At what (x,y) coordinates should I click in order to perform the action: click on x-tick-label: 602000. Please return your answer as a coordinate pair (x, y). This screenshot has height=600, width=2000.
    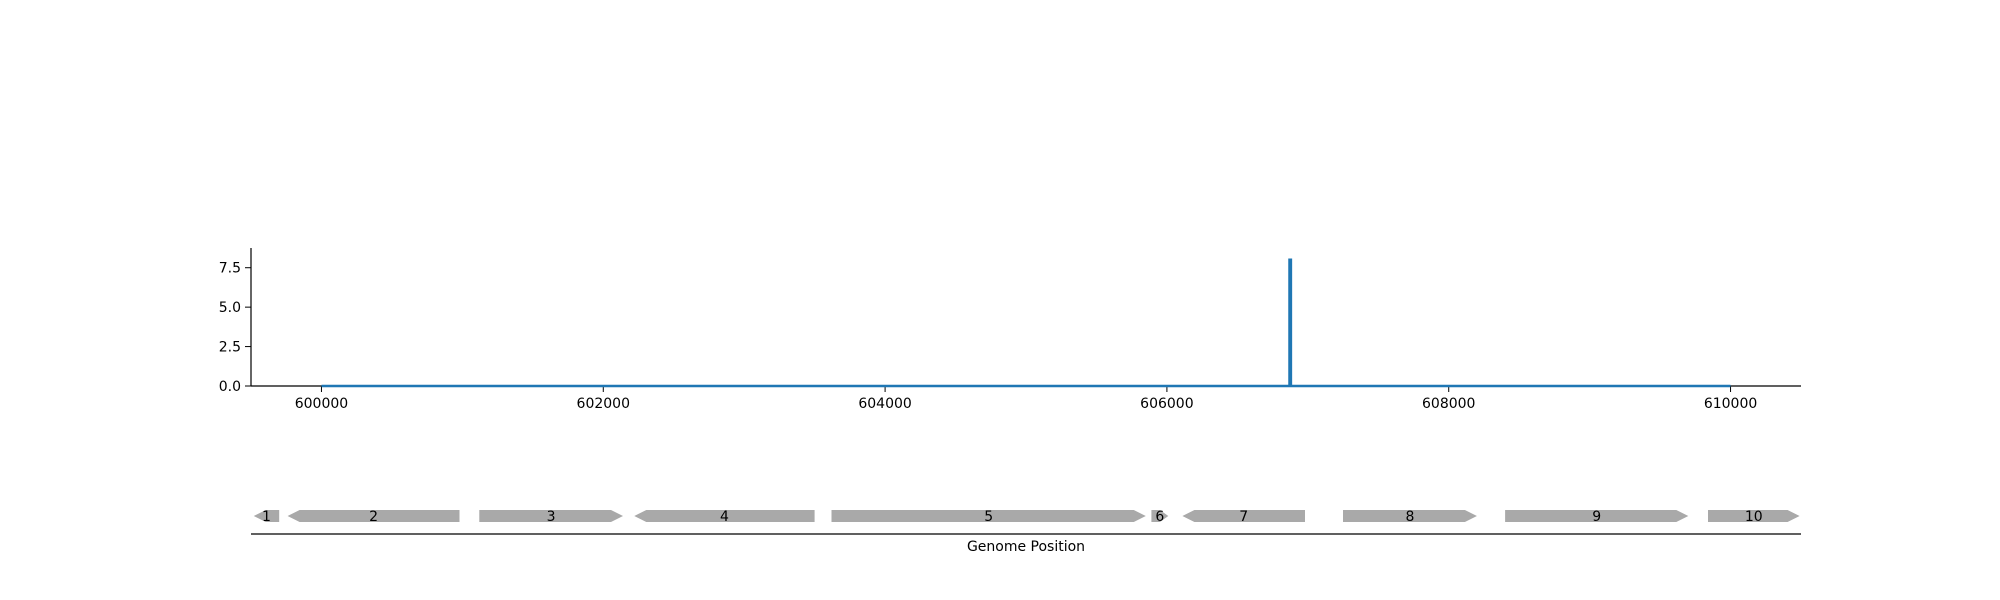
    Looking at the image, I should click on (603, 404).